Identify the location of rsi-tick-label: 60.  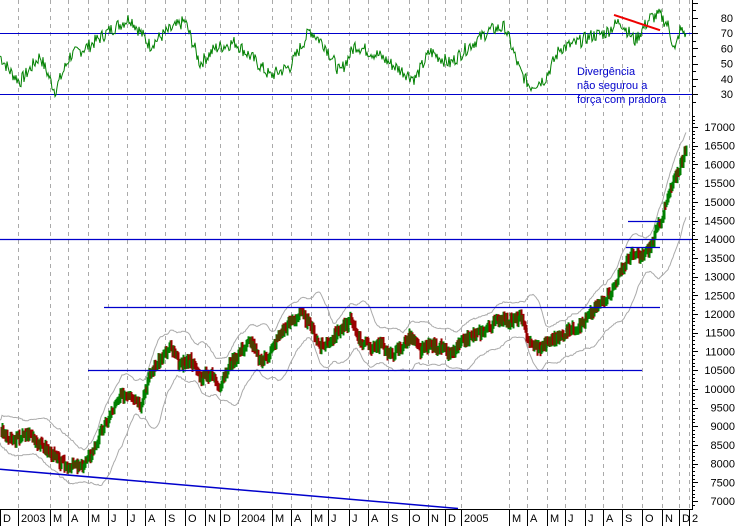
(727, 49).